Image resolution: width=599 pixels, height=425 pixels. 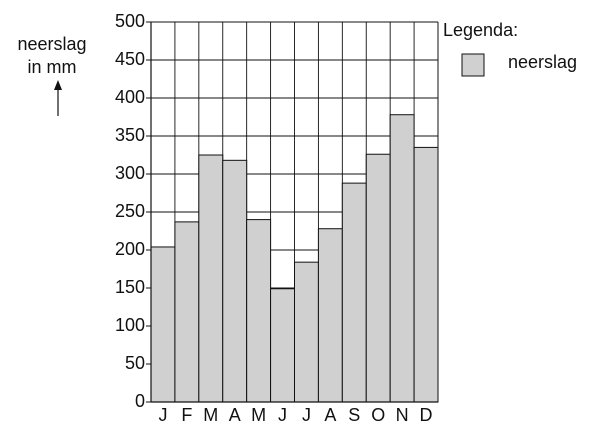 I want to click on x-tick-label: O, so click(x=378, y=415).